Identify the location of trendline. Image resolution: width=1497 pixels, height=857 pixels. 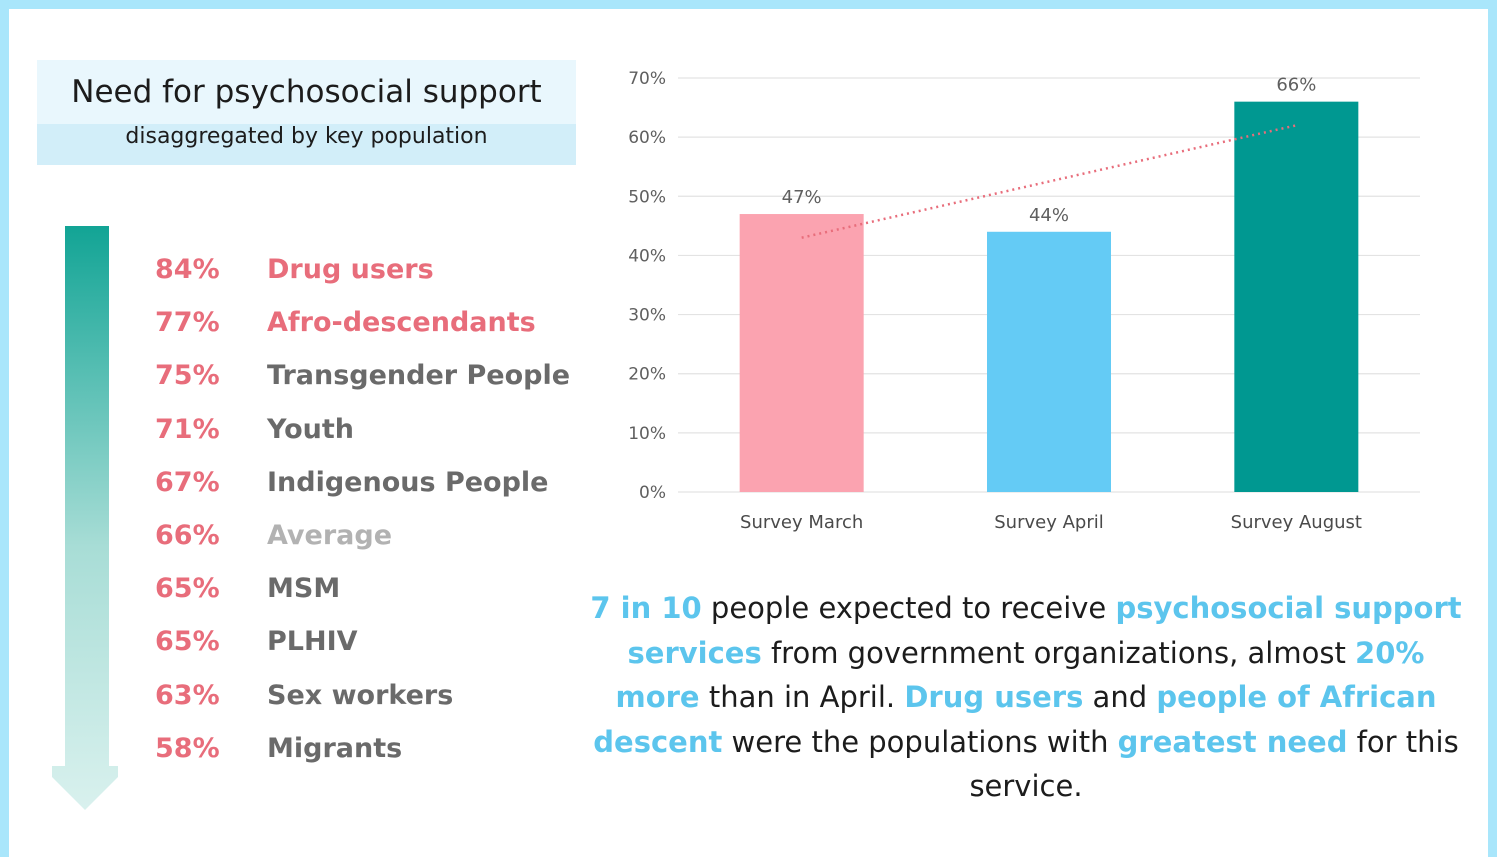
(1049, 181).